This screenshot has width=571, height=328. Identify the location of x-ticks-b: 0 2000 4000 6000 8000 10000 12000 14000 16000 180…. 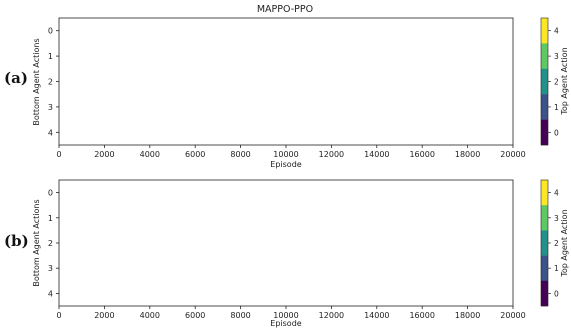
(291, 313).